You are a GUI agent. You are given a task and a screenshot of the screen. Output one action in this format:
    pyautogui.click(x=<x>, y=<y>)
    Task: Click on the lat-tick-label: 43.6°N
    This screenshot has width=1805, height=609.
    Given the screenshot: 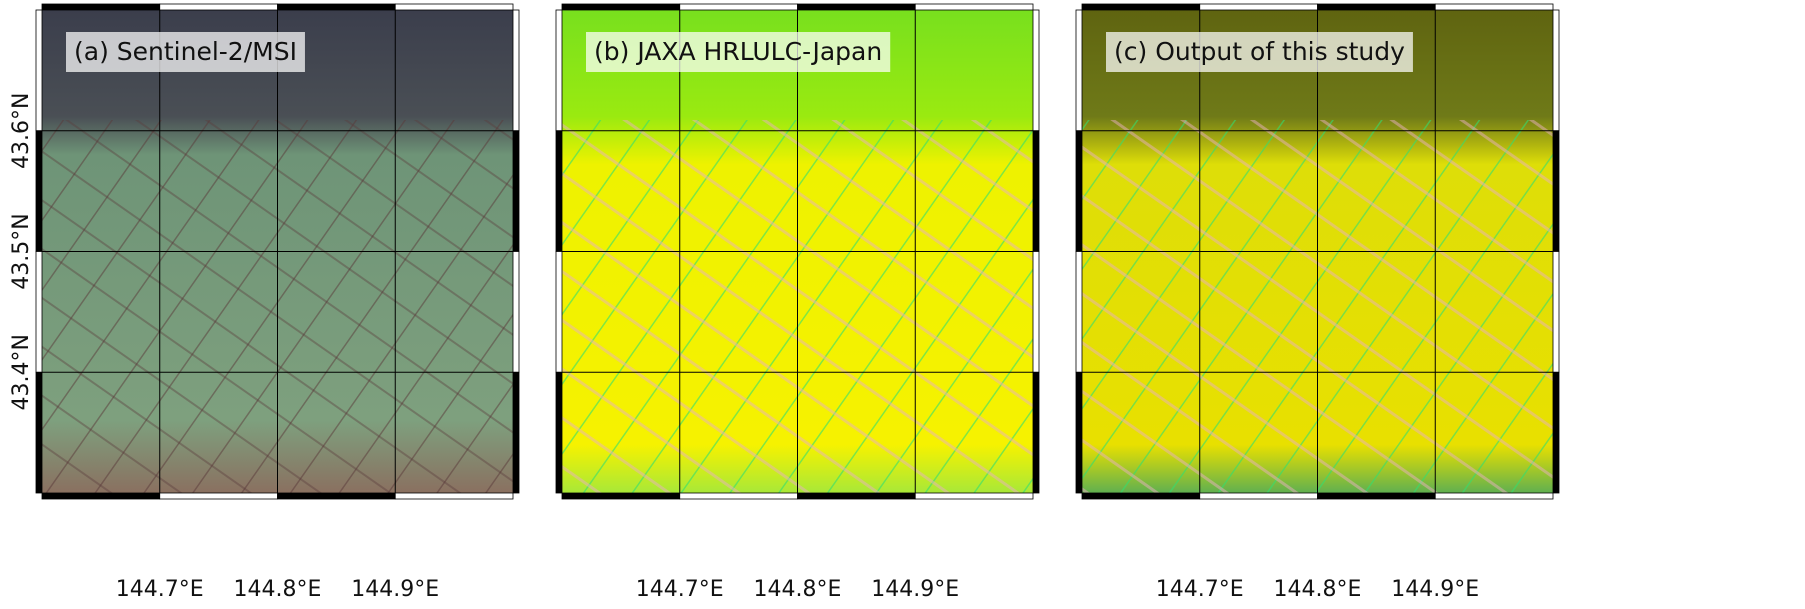 What is the action you would take?
    pyautogui.click(x=21, y=131)
    